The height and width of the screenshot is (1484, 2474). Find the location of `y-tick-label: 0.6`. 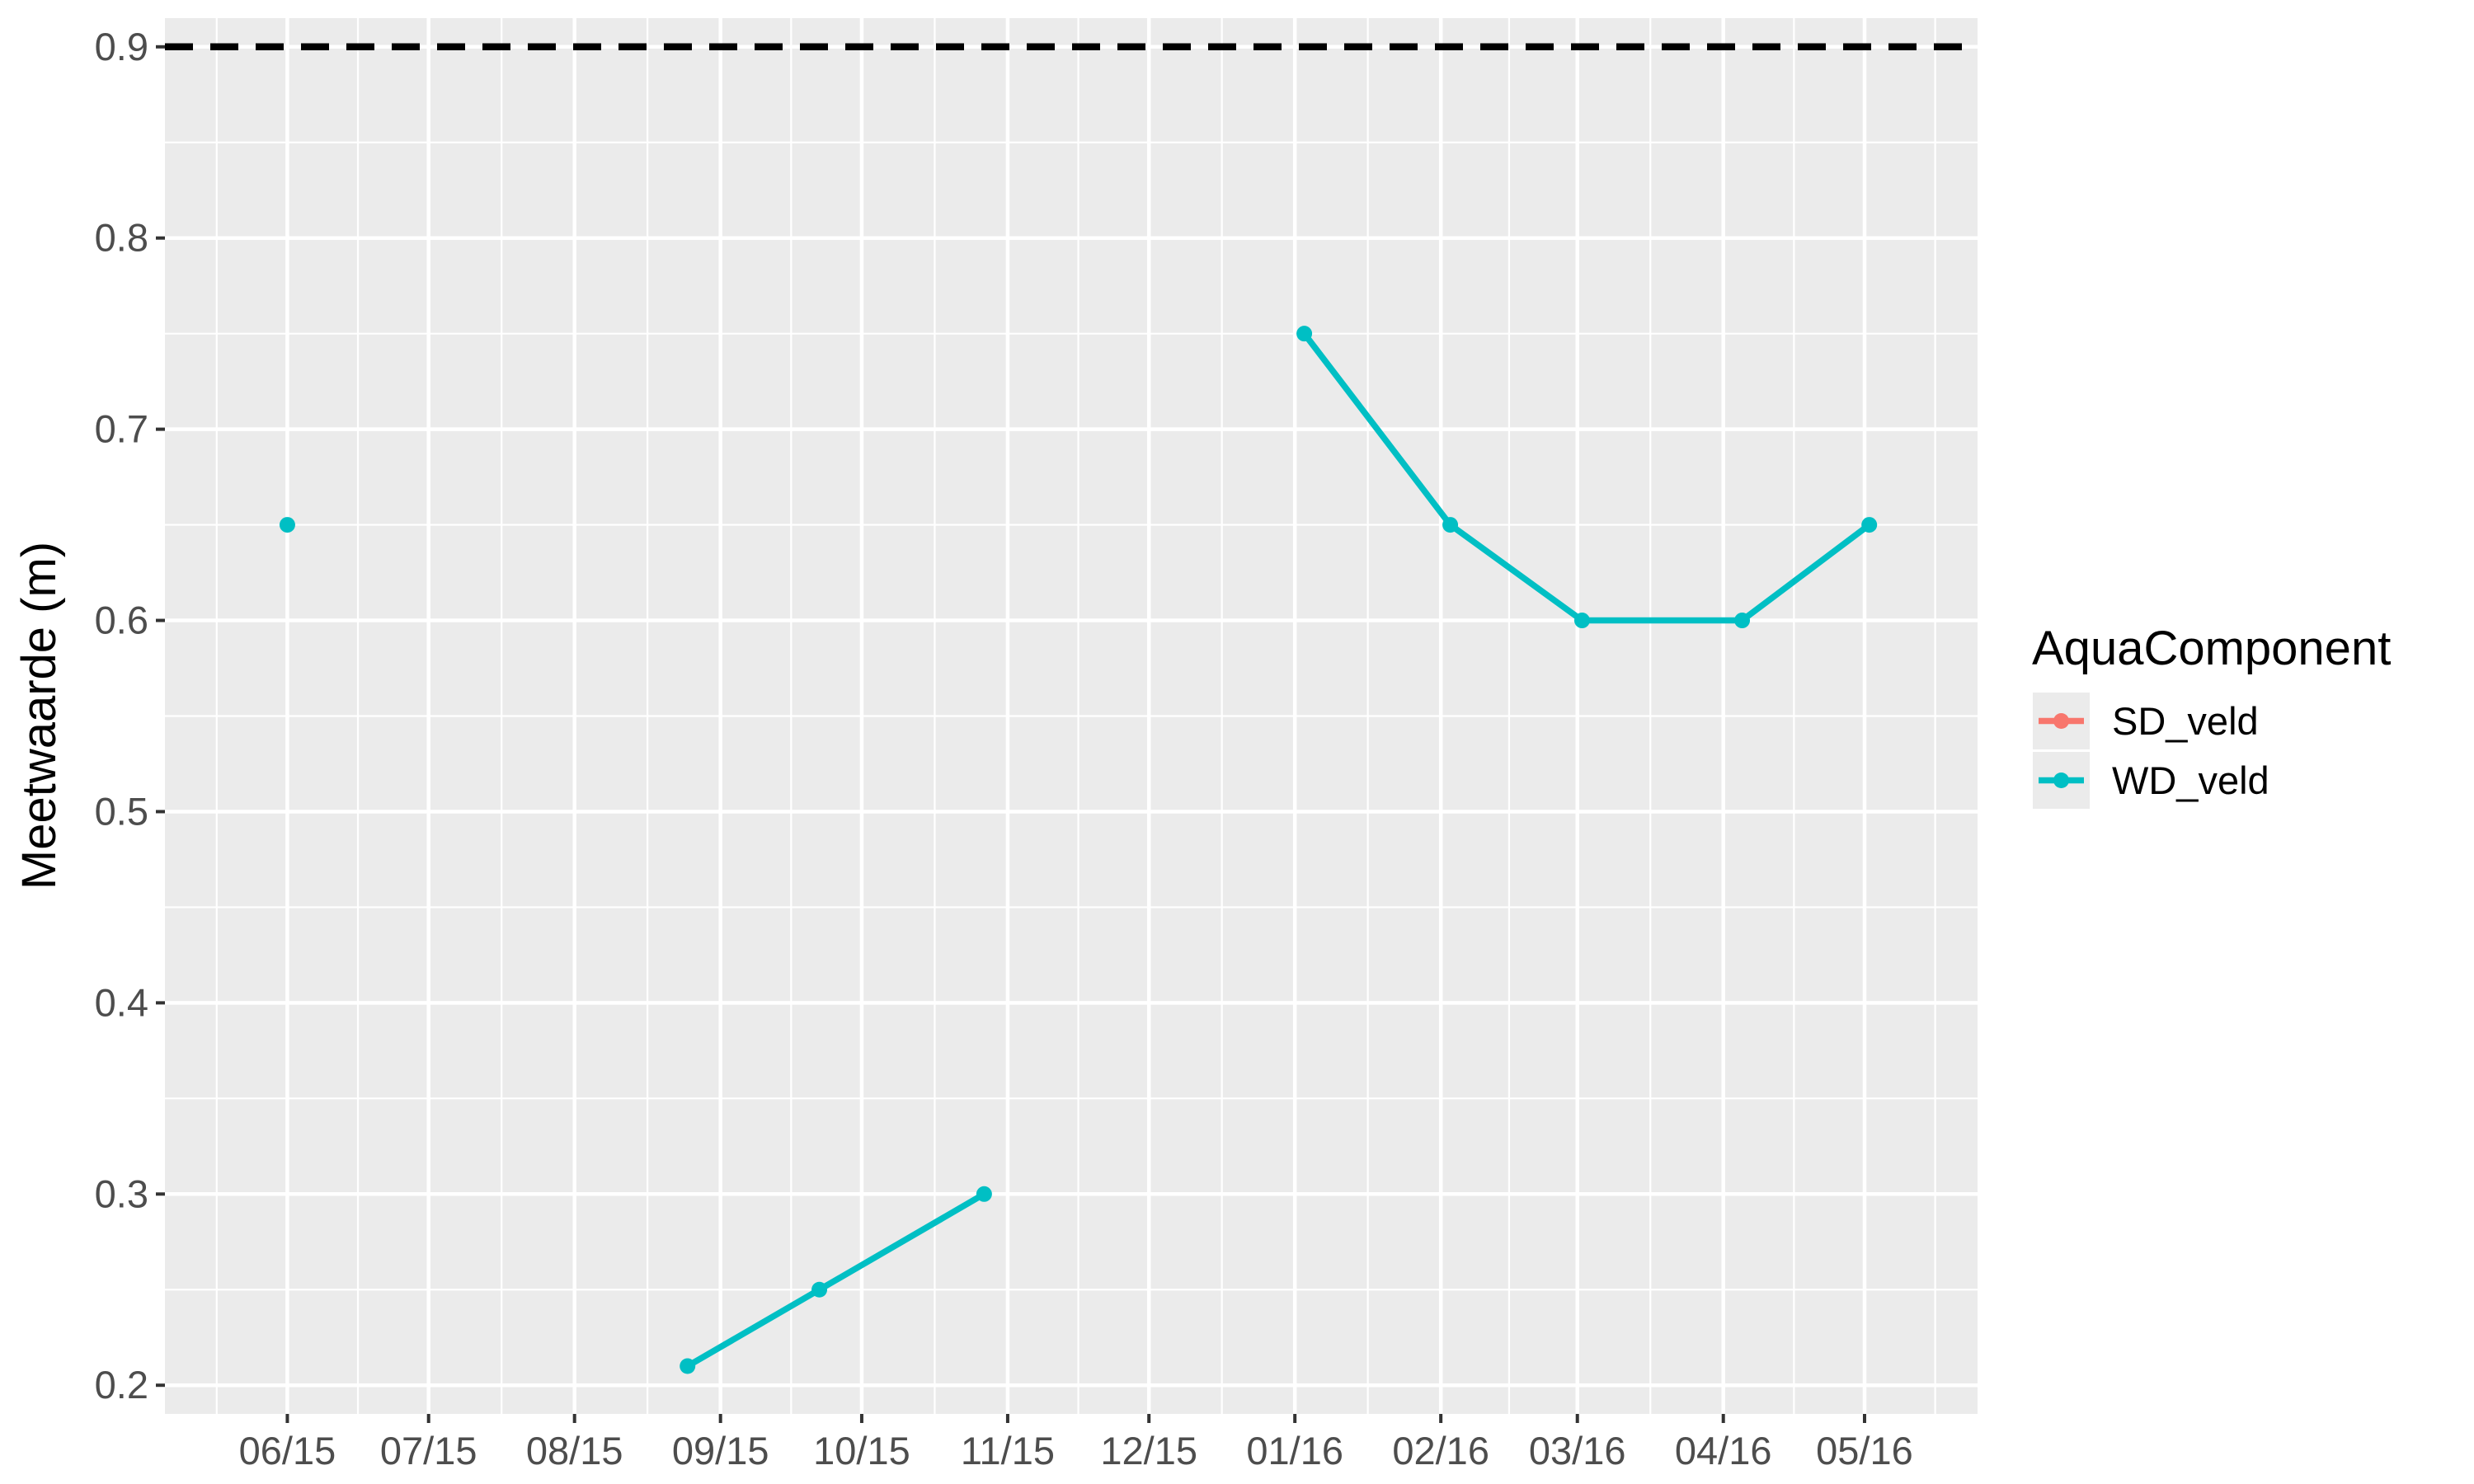

y-tick-label: 0.6 is located at coordinates (121, 620).